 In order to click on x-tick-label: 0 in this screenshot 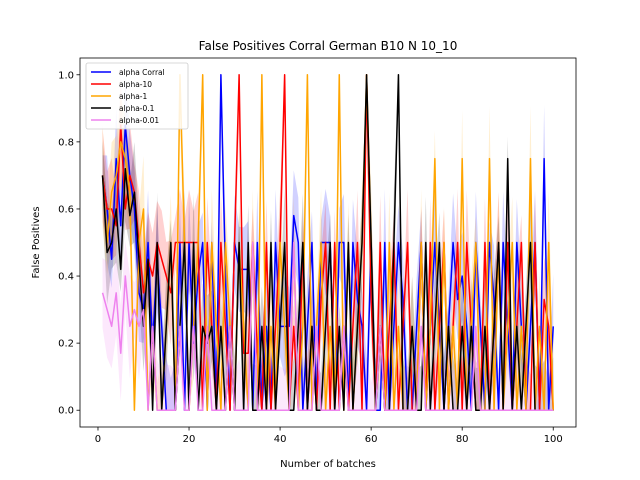, I will do `click(98, 439)`.